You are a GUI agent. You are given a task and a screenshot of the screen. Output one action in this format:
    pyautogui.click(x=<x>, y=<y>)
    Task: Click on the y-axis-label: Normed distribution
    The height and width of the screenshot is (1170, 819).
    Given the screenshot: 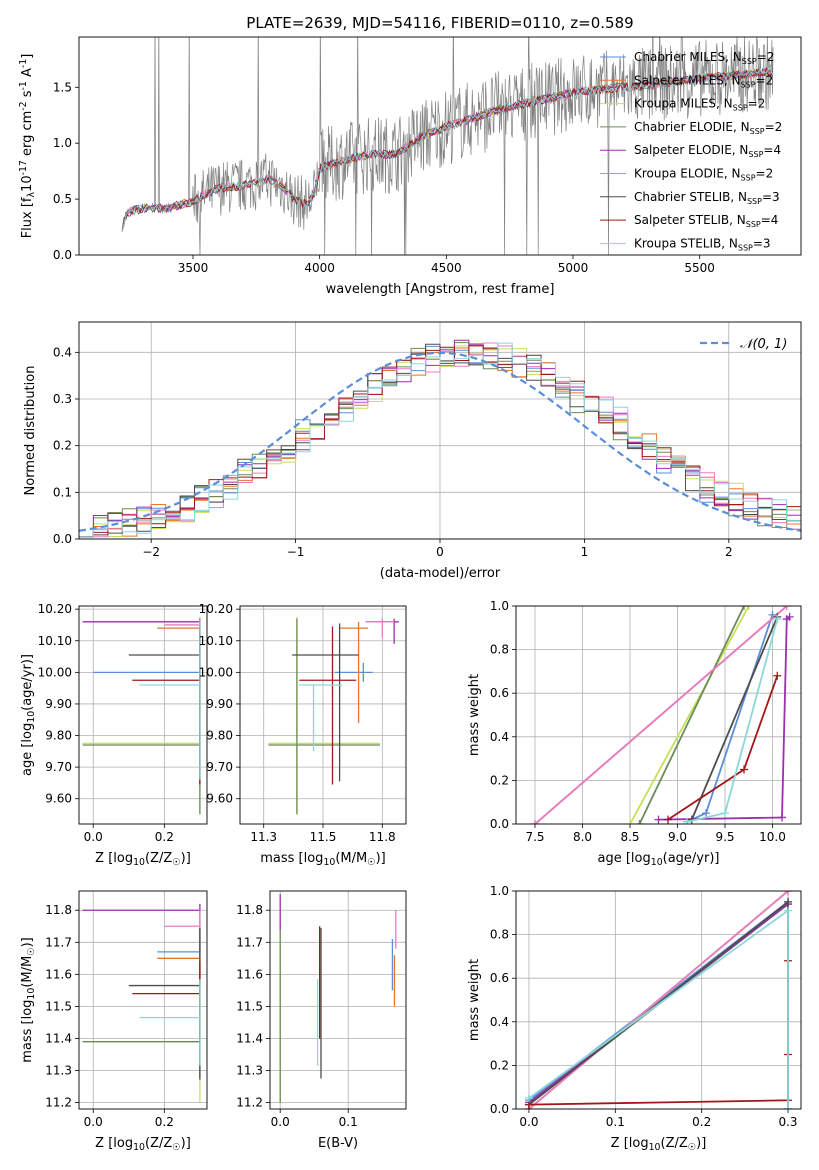 What is the action you would take?
    pyautogui.click(x=30, y=431)
    